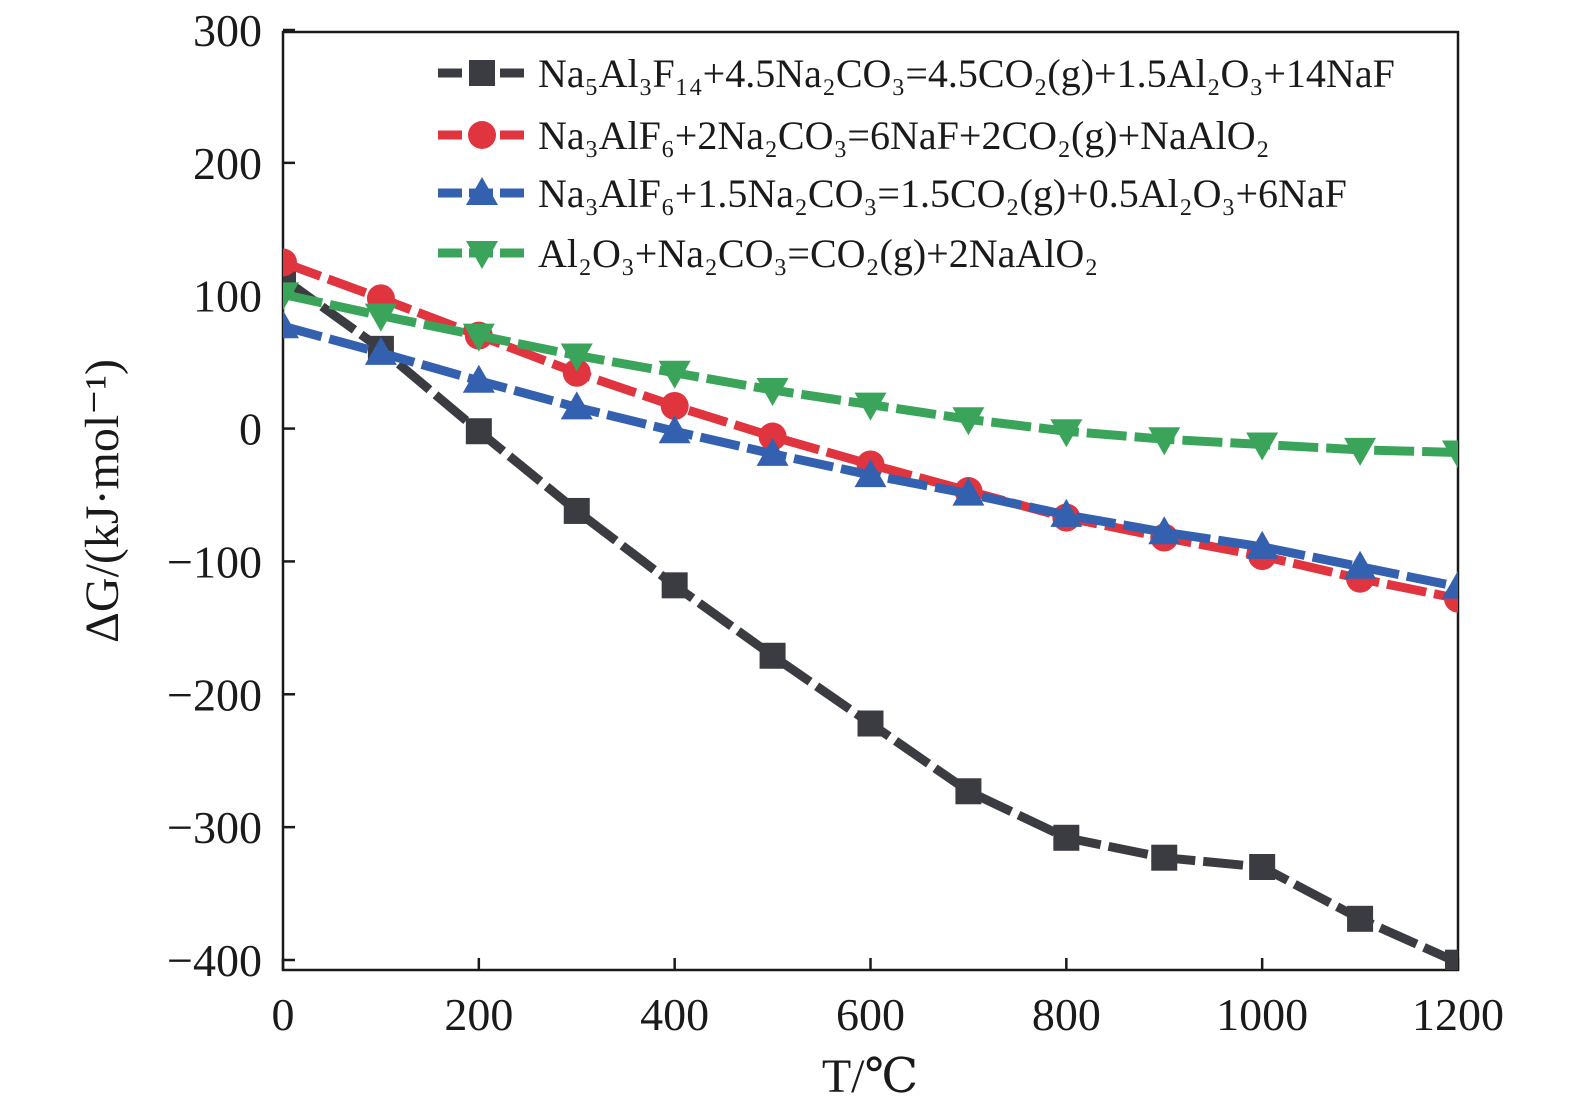  I want to click on x-tick-label: 1000, so click(1262, 1014).